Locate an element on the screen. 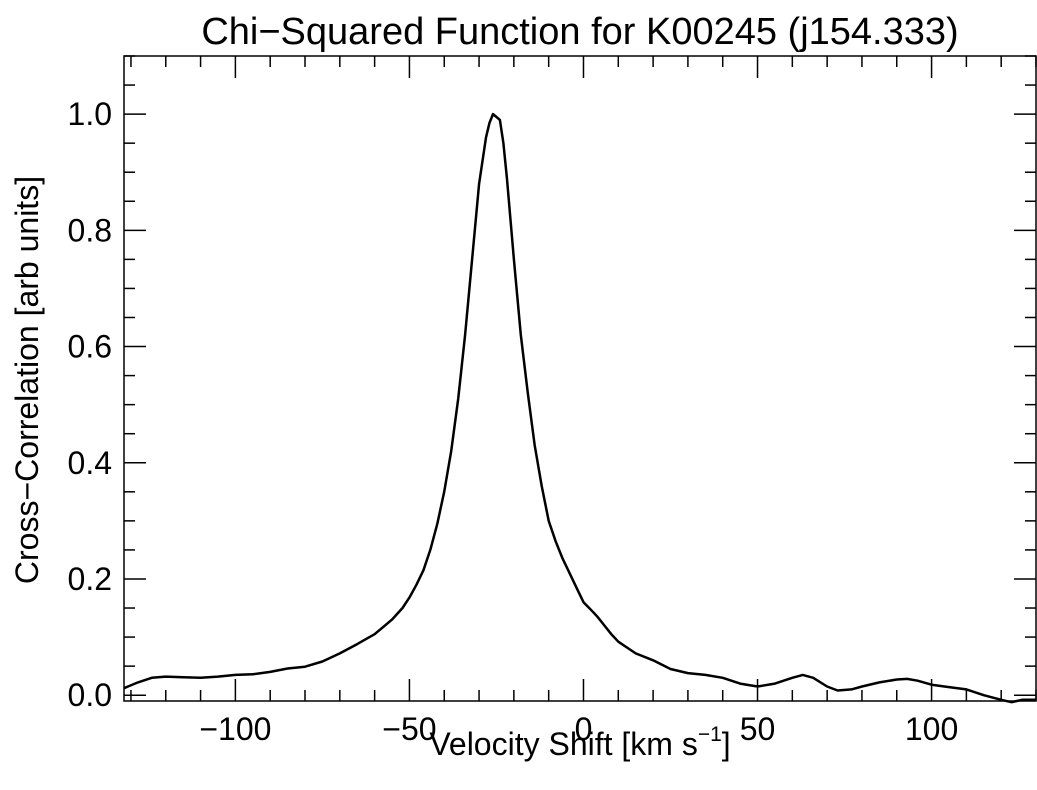 The image size is (1037, 790). y-axis-label: Cross−Correlation [arb units] is located at coordinates (27, 380).